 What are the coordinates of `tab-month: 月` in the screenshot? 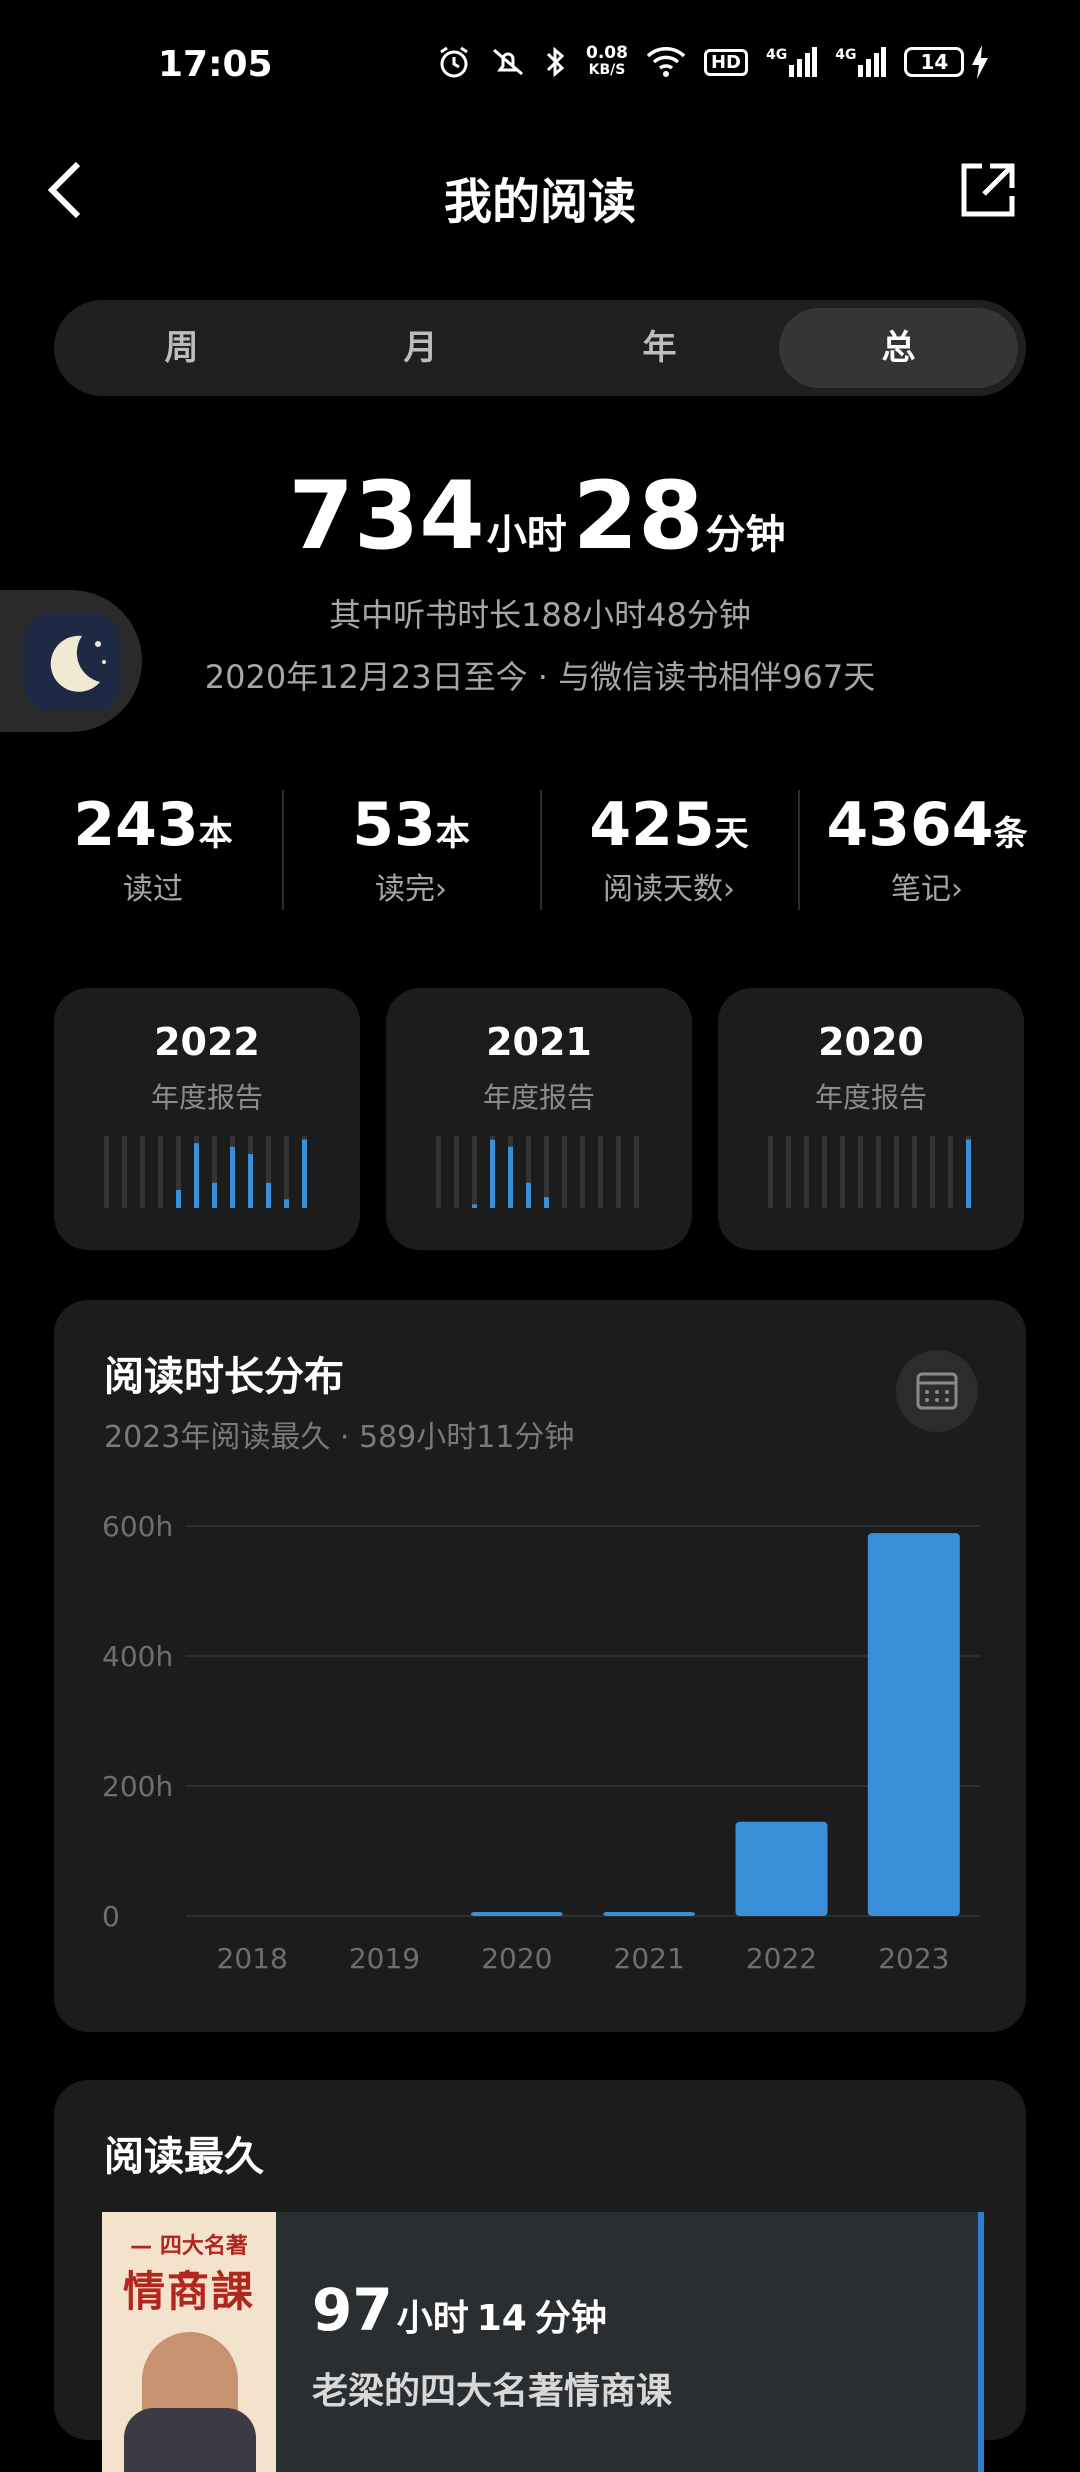 It's located at (420, 348).